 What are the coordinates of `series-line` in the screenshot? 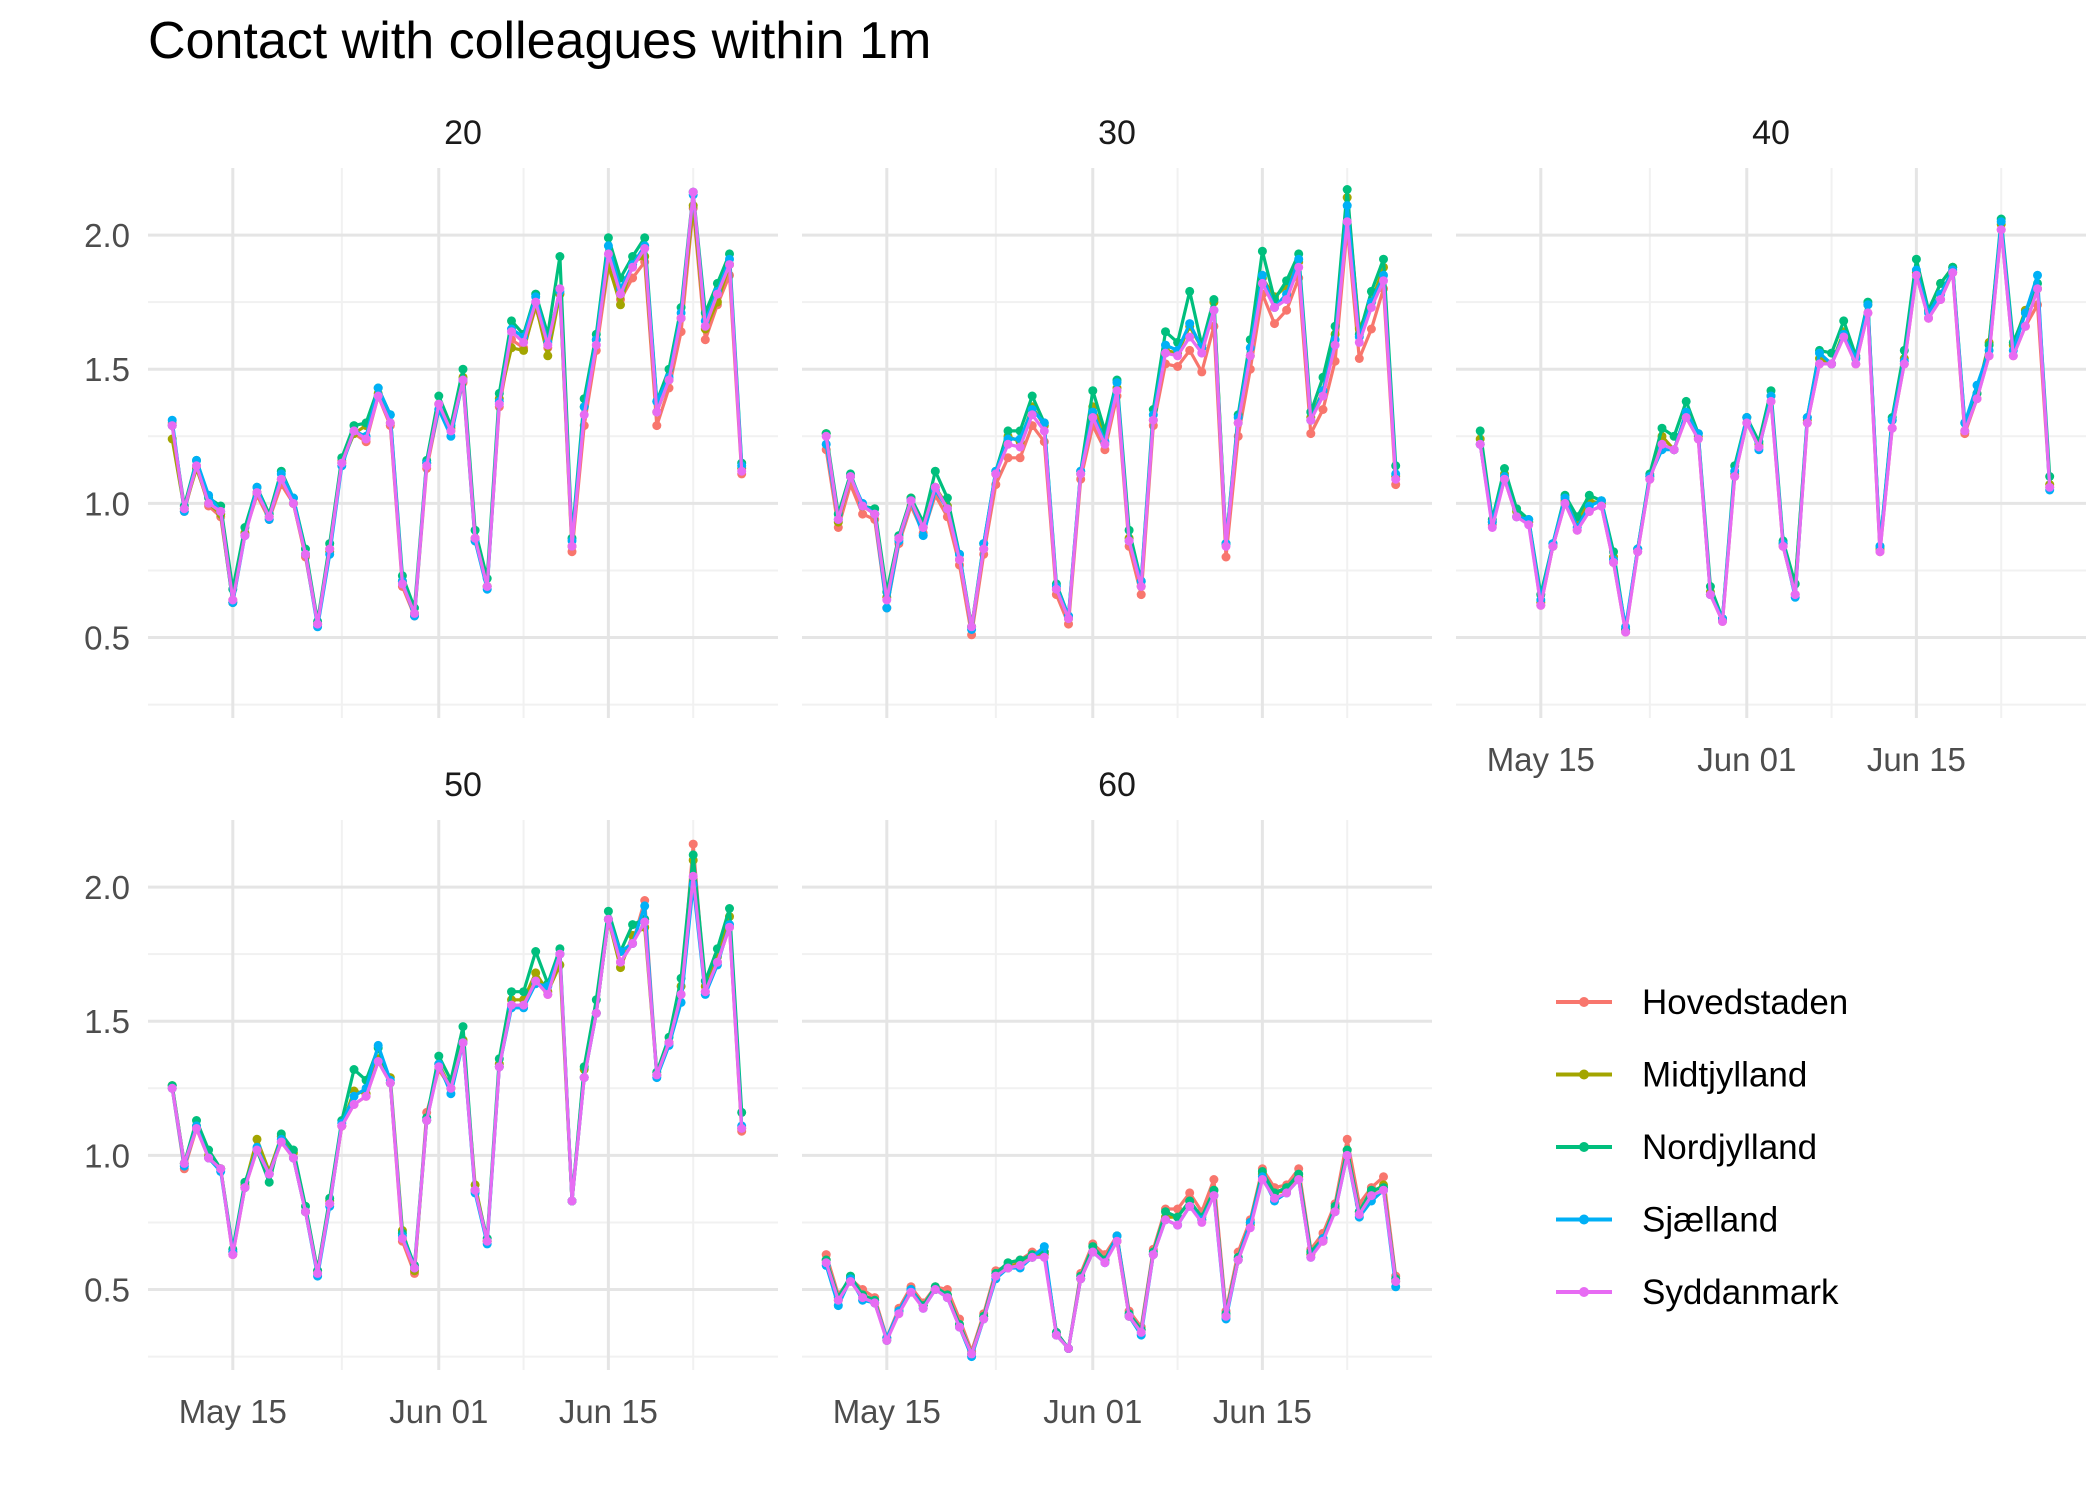 It's located at (457, 408).